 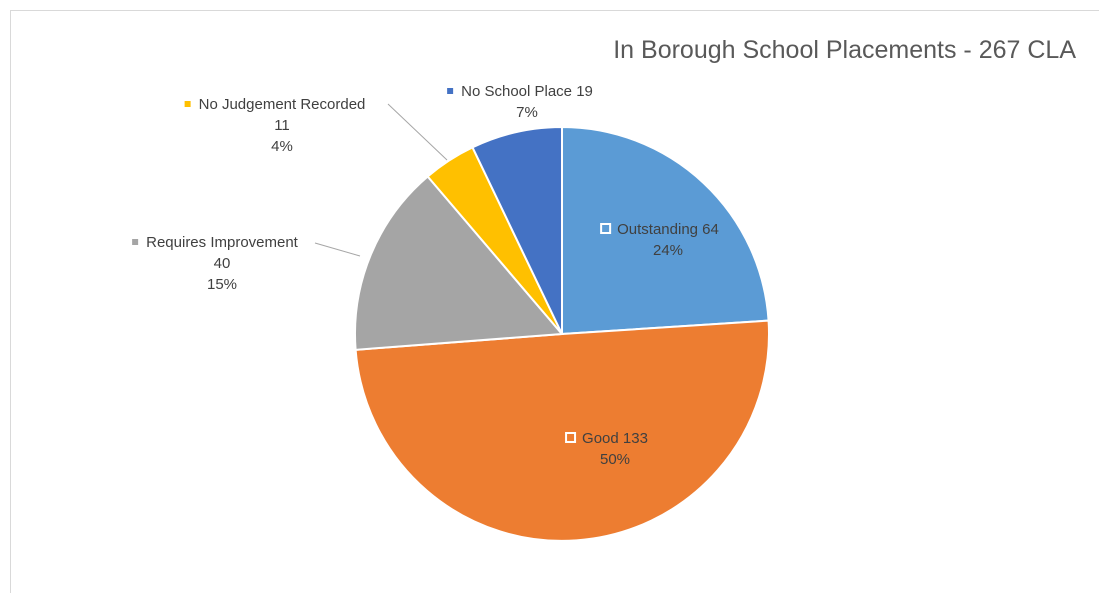 I want to click on chart-title: In Borough School Placements - 267 CLA, so click(x=844, y=50).